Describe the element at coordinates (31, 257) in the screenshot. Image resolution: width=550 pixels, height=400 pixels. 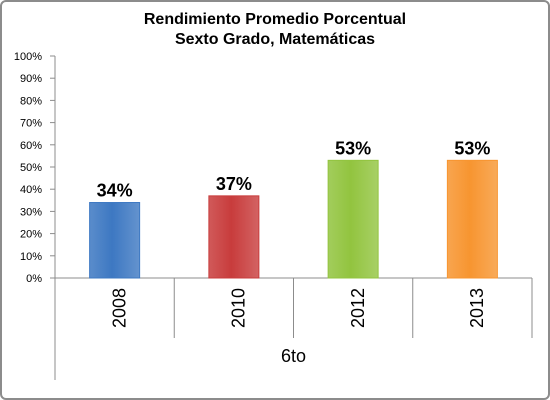
I see `y-tick-label: 10%` at that location.